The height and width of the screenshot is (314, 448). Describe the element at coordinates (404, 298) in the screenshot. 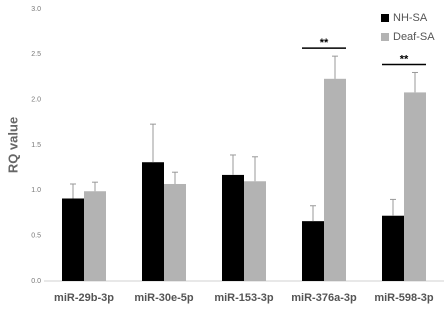

I see `x-tick-label: miR-598-3p` at that location.